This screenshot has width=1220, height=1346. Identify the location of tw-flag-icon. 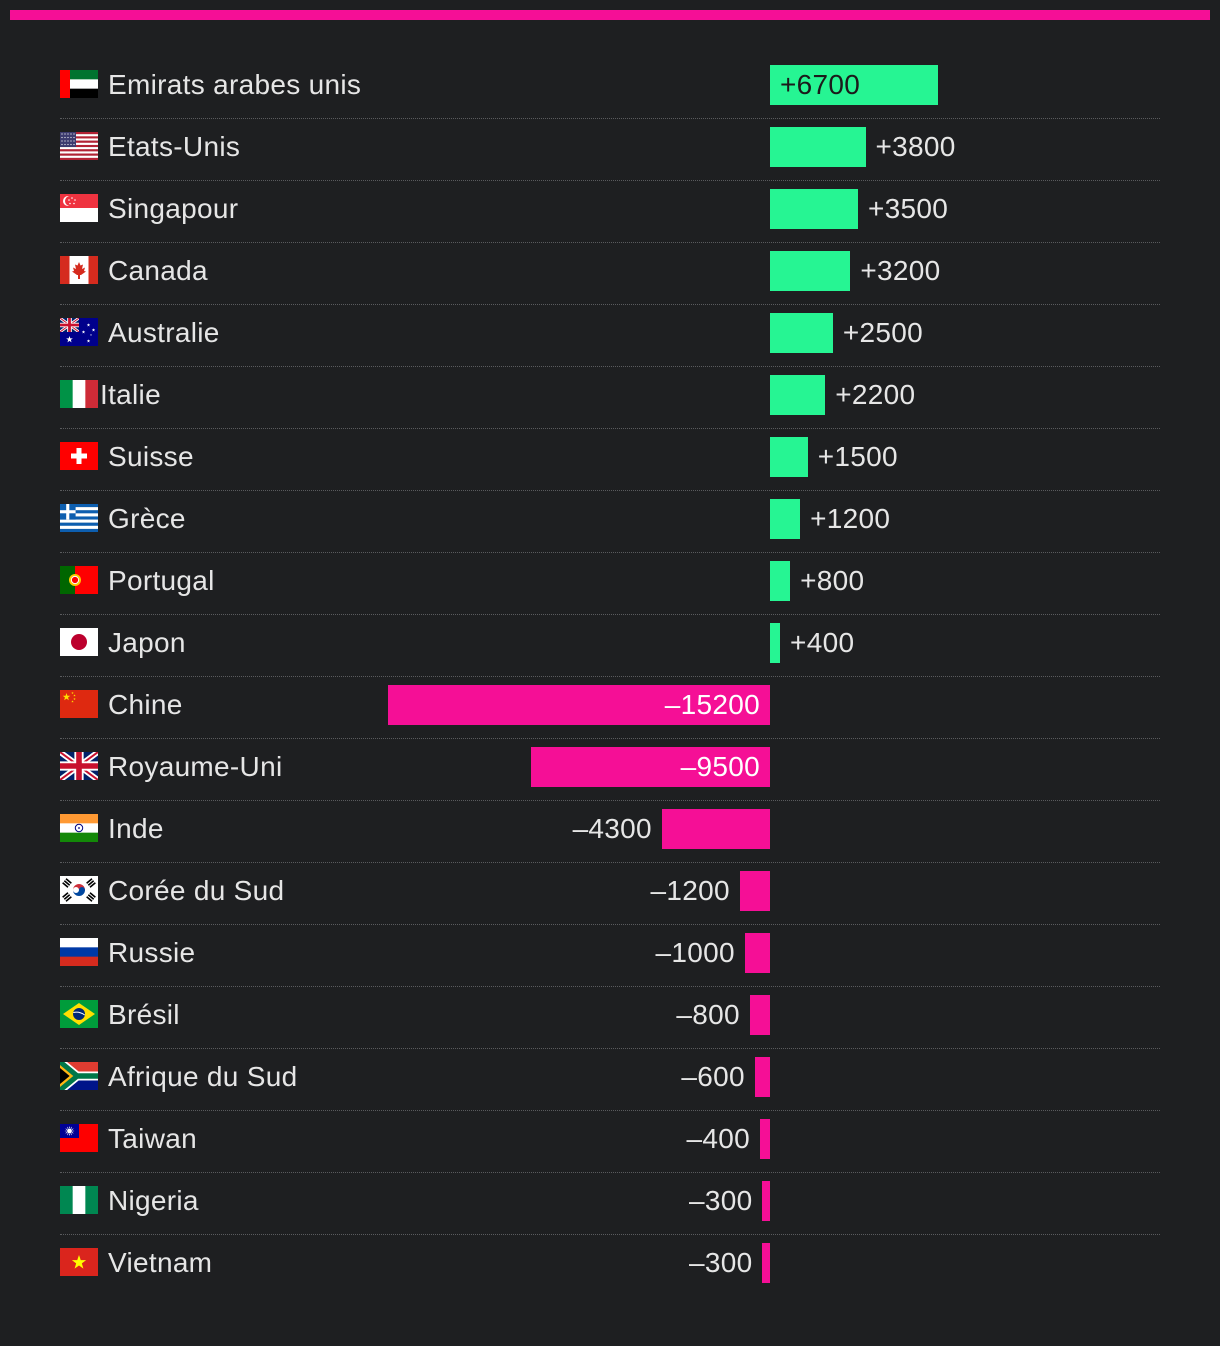
(79, 1138).